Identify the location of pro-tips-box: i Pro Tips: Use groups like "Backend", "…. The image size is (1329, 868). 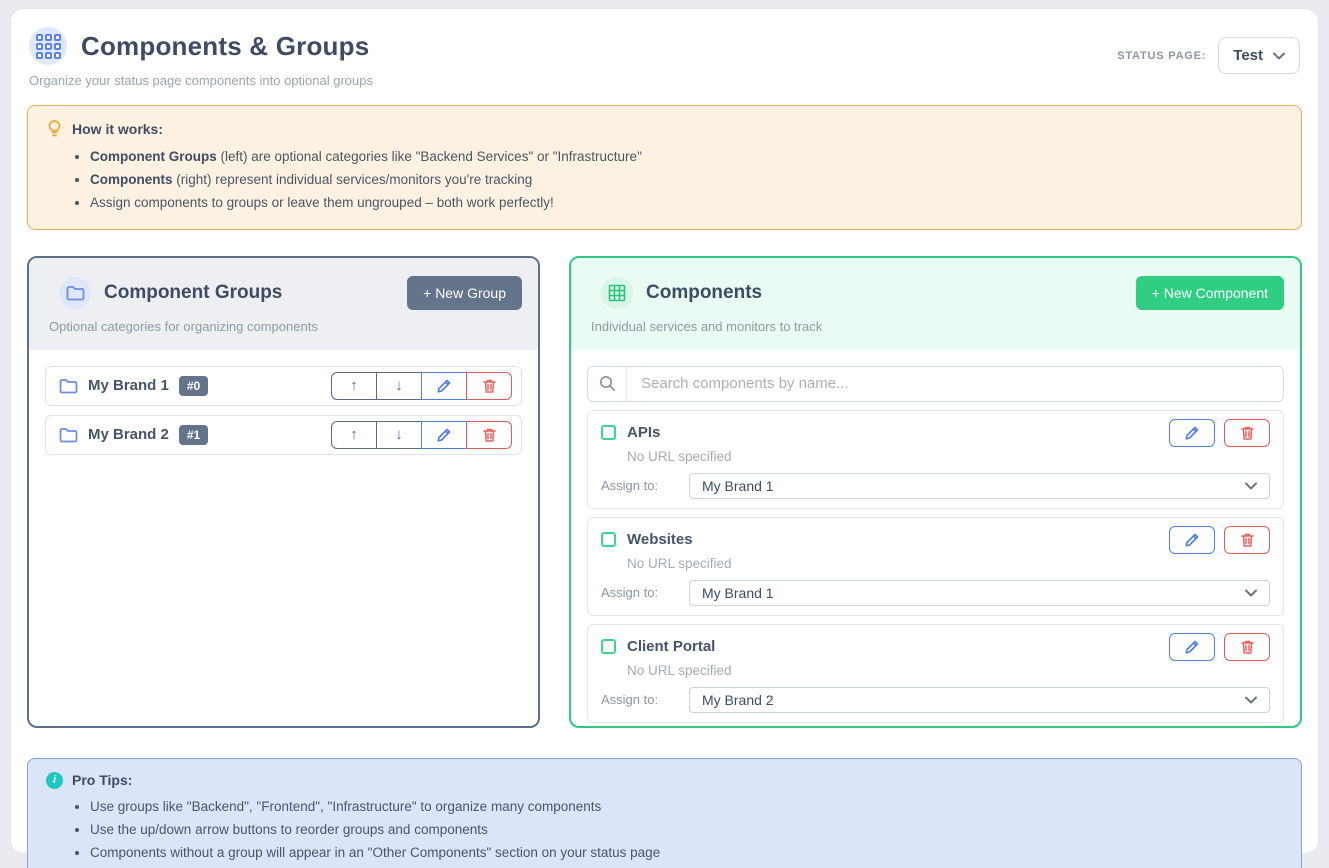
(664, 812).